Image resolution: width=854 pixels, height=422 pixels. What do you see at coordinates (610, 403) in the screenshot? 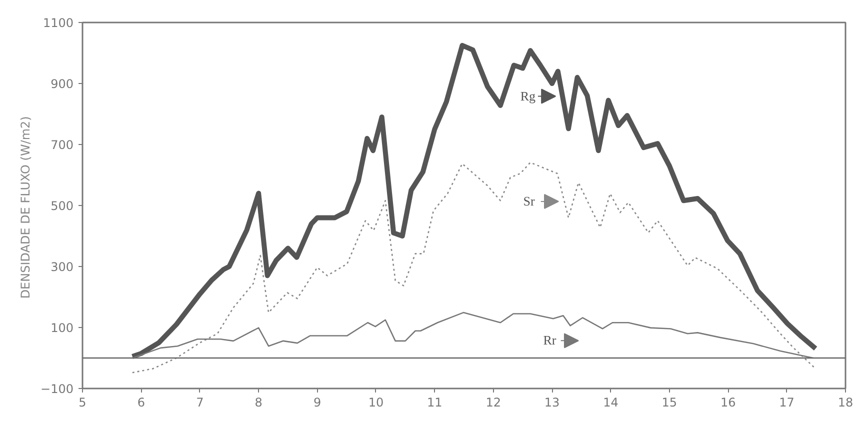
I see `x-tick-label: 14` at bounding box center [610, 403].